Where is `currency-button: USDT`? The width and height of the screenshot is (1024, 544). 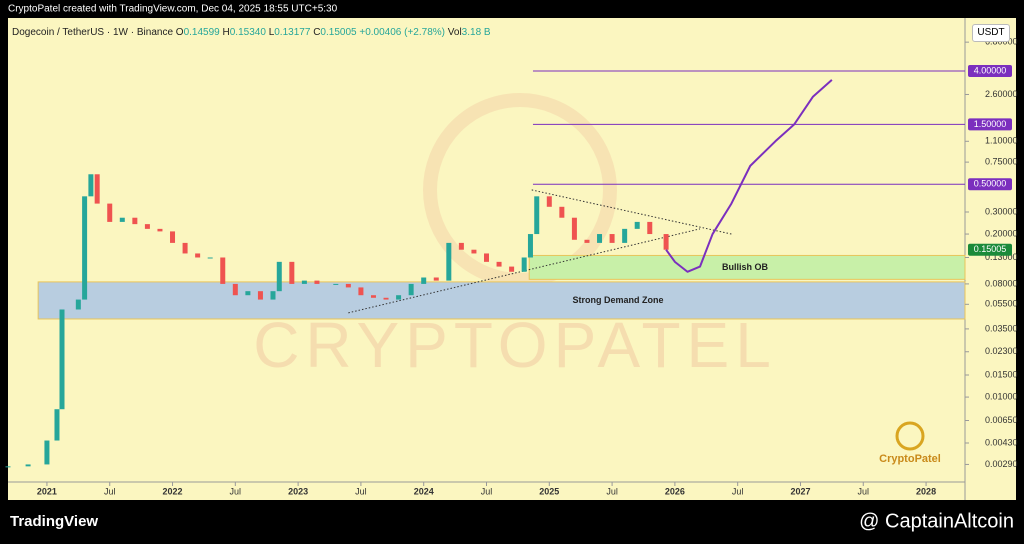 currency-button: USDT is located at coordinates (991, 33).